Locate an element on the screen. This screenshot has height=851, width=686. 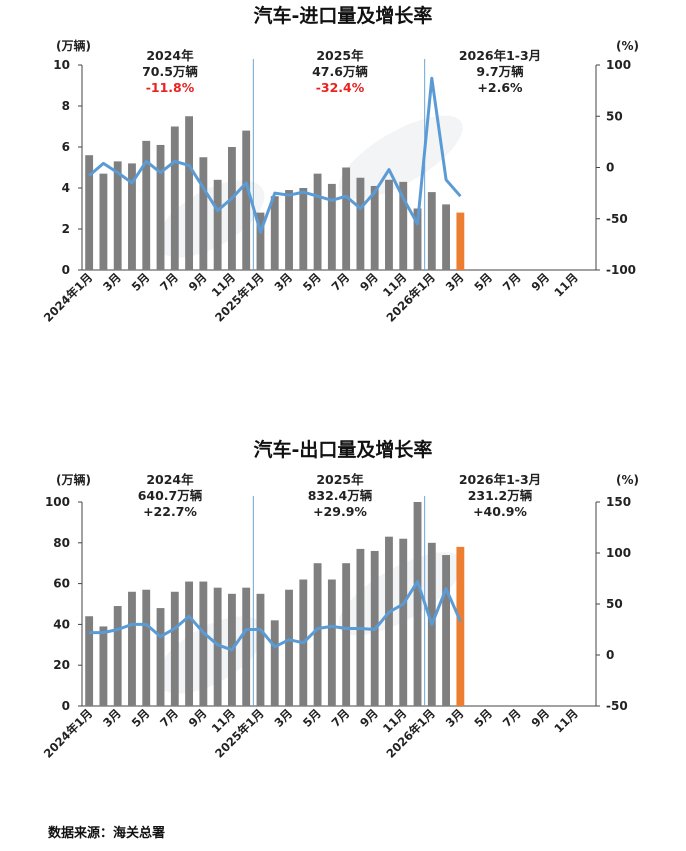
left-tick-label: 6 is located at coordinates (66, 147).